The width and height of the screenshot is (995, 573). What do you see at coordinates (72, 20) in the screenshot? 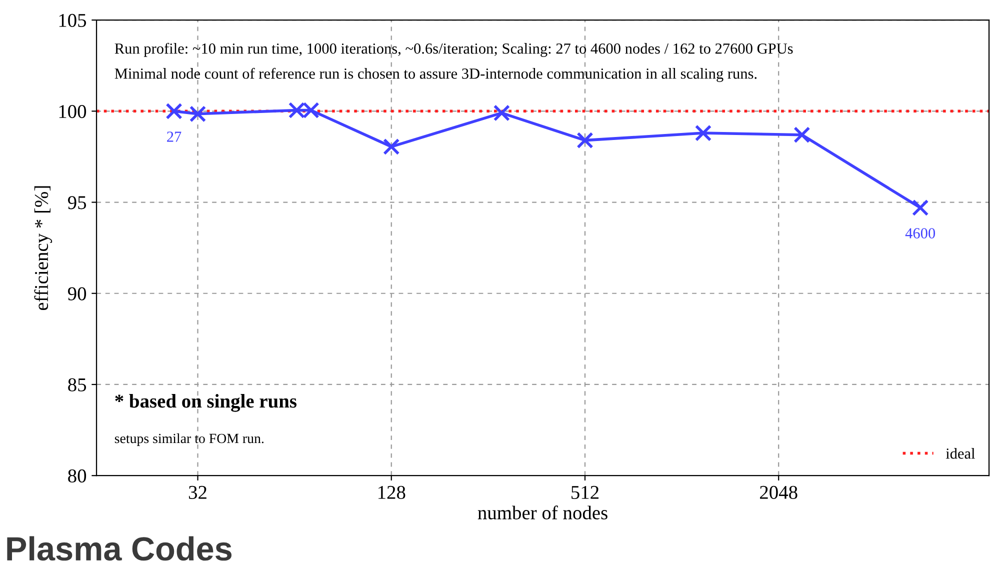
I see `y-tick-label: 105` at bounding box center [72, 20].